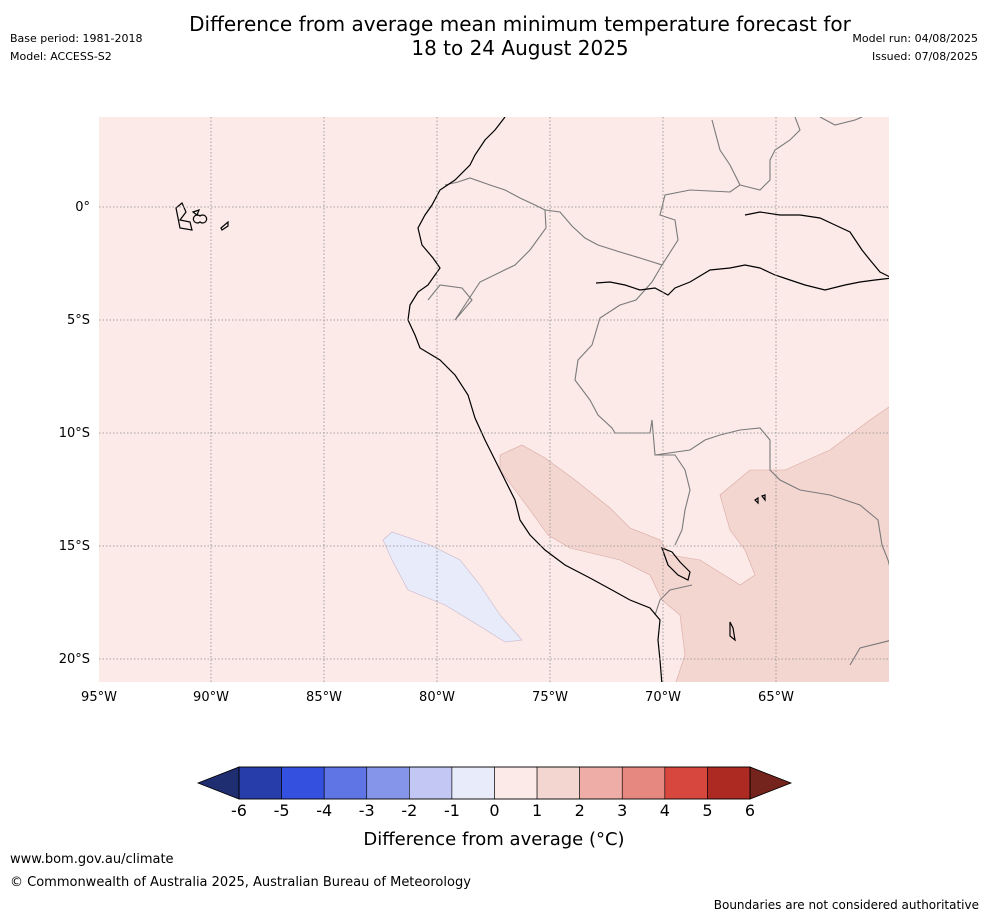 The image size is (988, 919). I want to click on colorbar-tick-label: 4, so click(665, 810).